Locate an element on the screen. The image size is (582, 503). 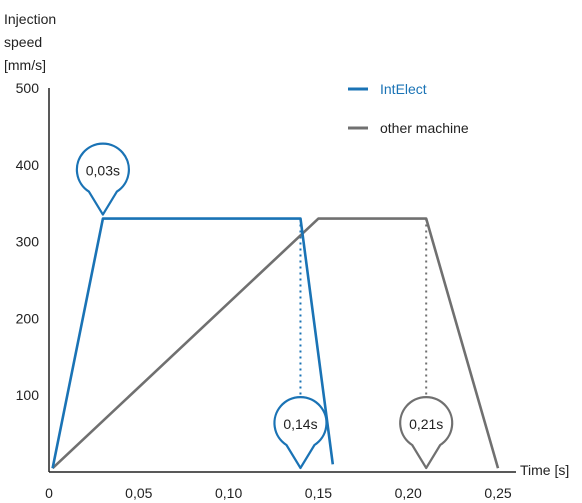
annotation-marker: 0,14s is located at coordinates (300, 432).